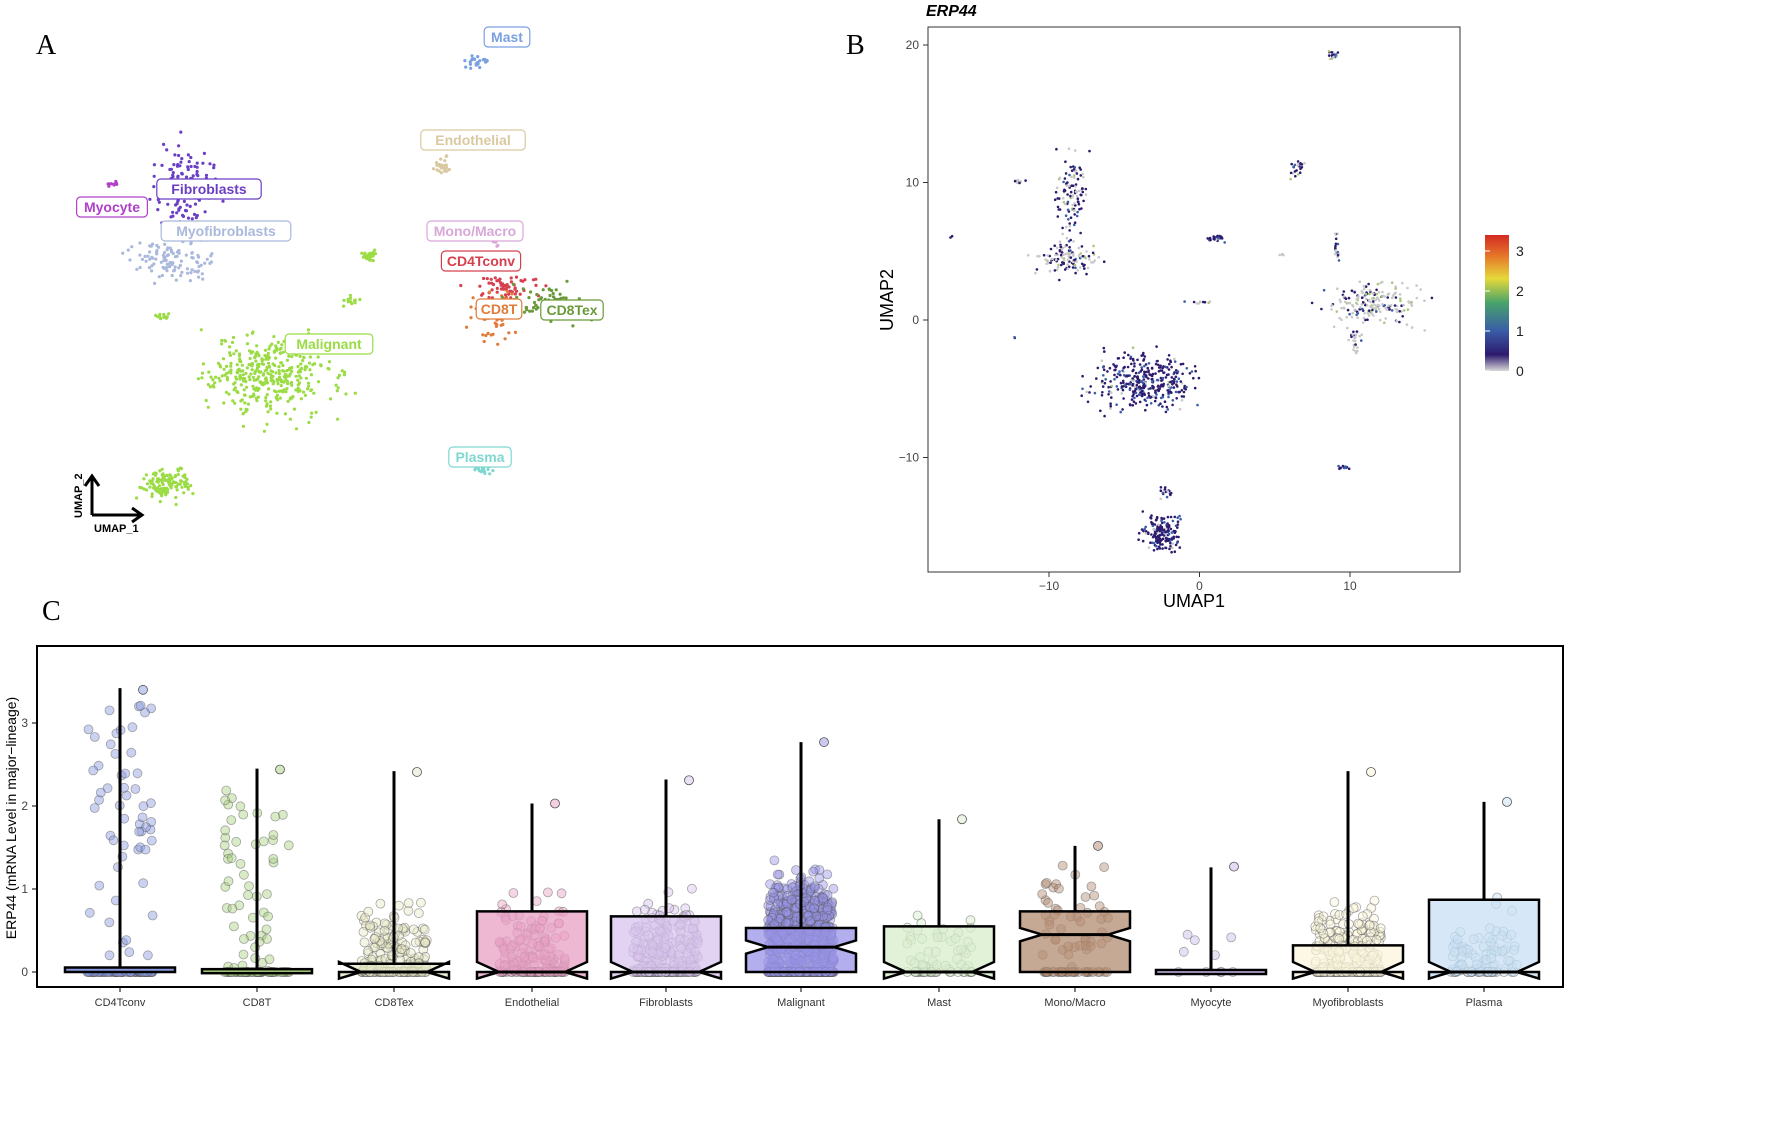 The height and width of the screenshot is (1143, 1772). What do you see at coordinates (801, 950) in the screenshot?
I see `boxplot-box` at bounding box center [801, 950].